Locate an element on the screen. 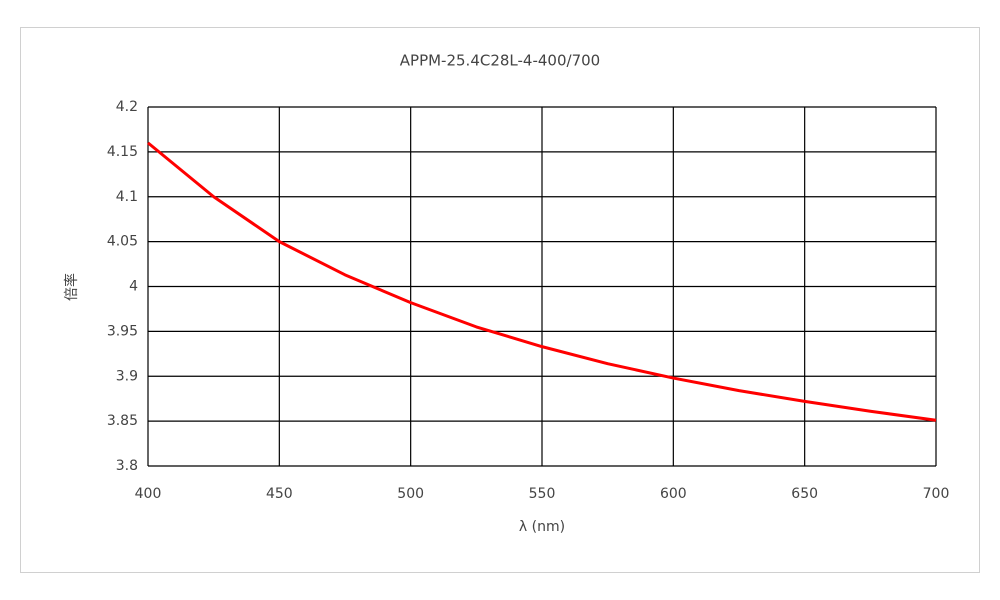 The height and width of the screenshot is (600, 1000). x-tick-label: 550 is located at coordinates (542, 494).